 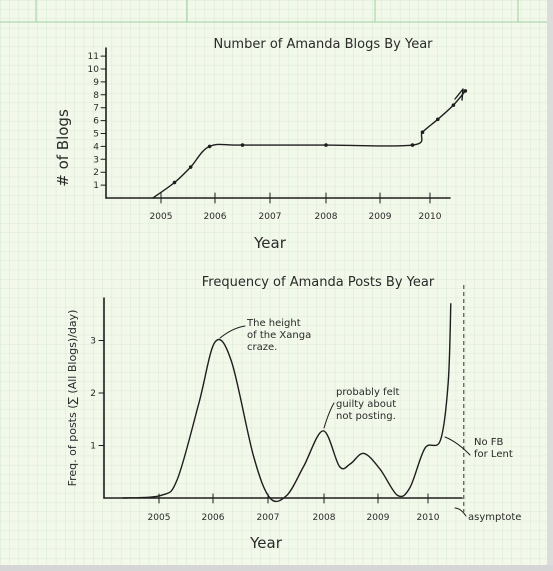 I want to click on annotation-text: No FB for Lent, so click(x=493, y=448).